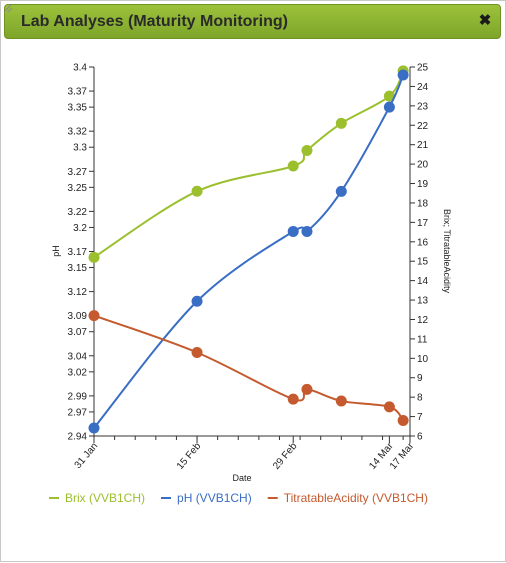  Describe the element at coordinates (485, 20) in the screenshot. I see `close-icon: ✖` at that location.